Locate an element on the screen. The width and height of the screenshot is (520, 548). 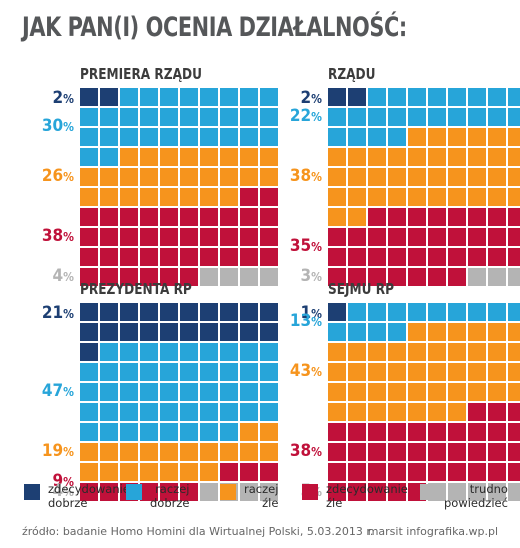
percent-label: 30% is located at coordinates (57, 126).